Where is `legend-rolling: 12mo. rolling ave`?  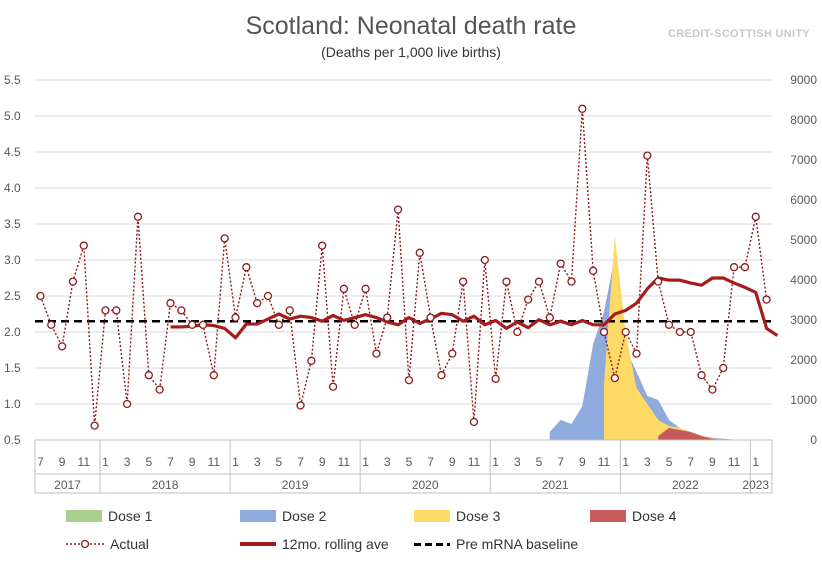
legend-rolling: 12mo. rolling ave is located at coordinates (314, 544).